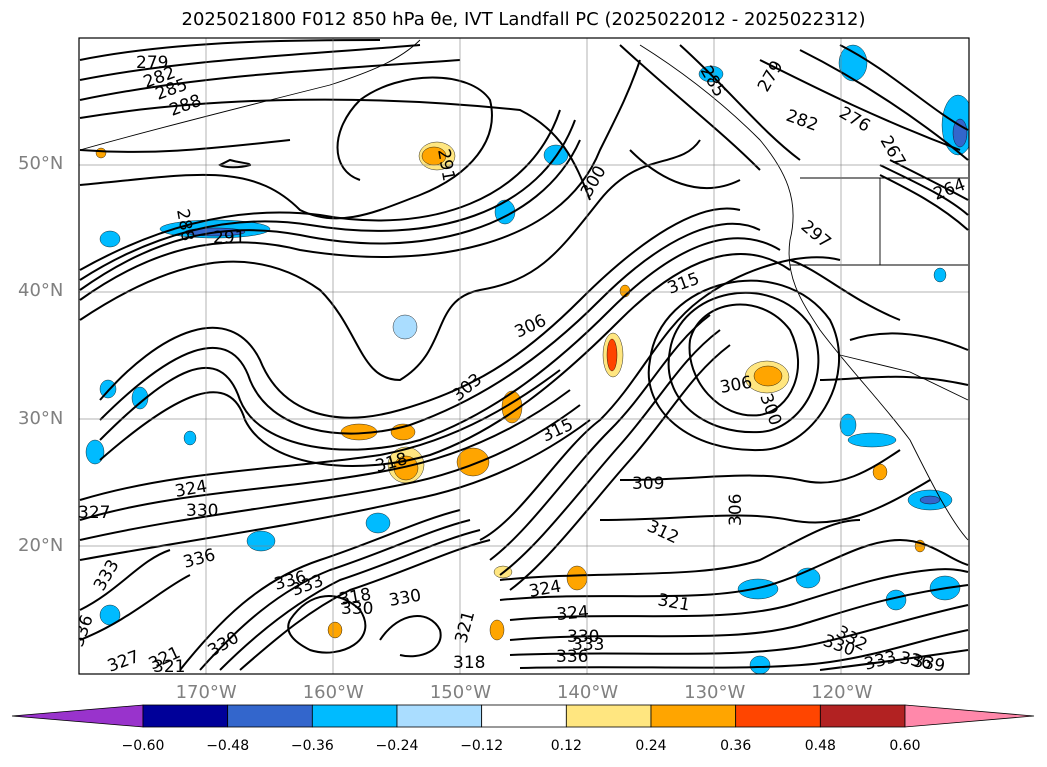  I want to click on longitude-label: 150°W, so click(460, 692).